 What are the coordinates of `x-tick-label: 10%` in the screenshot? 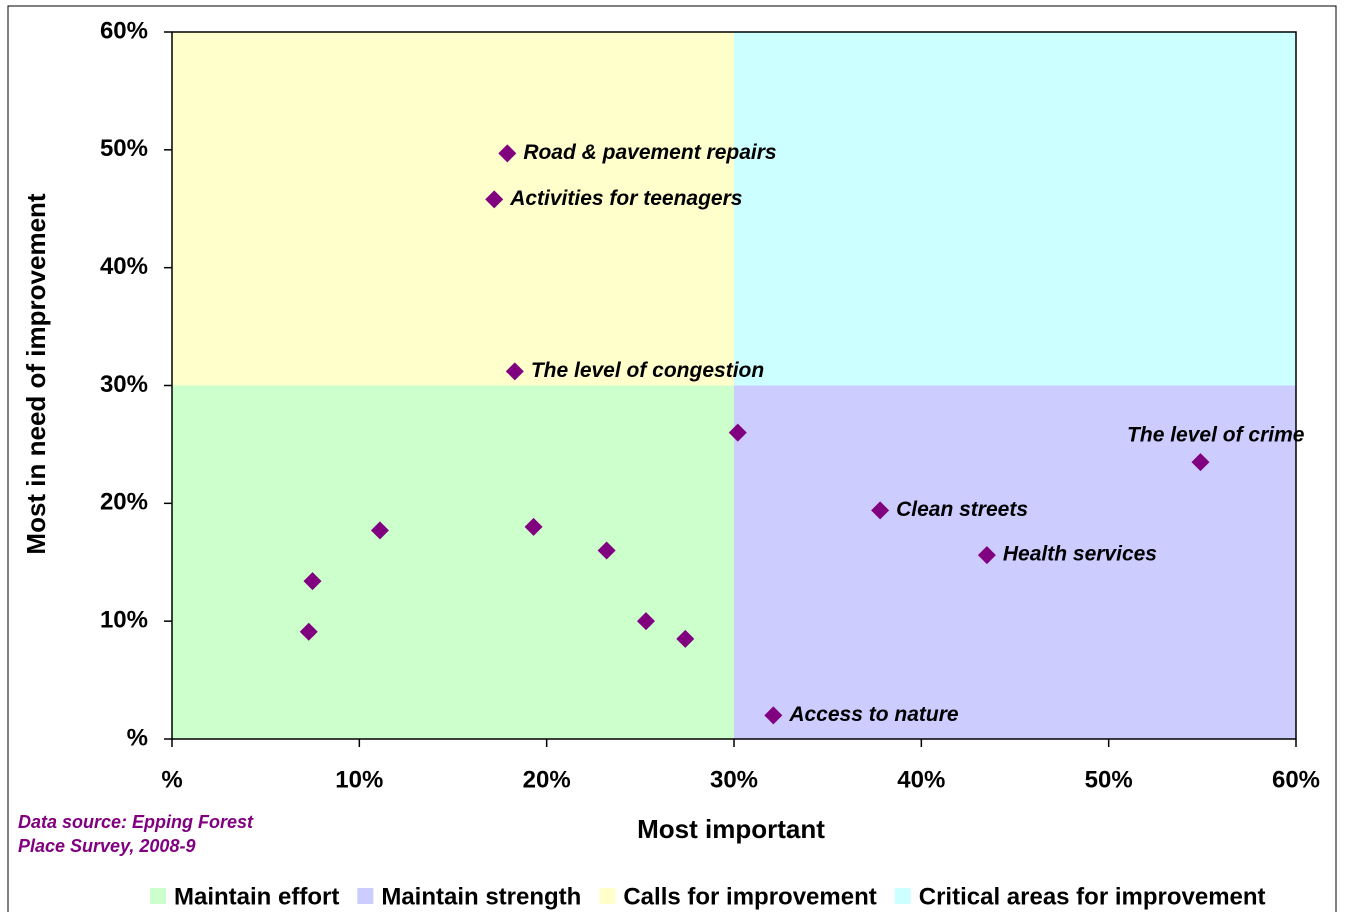 It's located at (359, 779).